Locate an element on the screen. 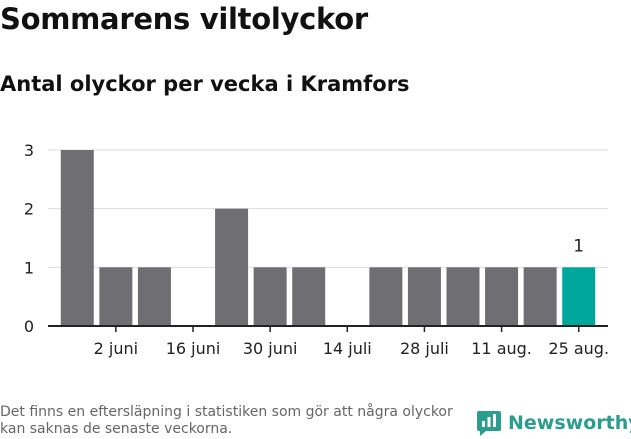 The height and width of the screenshot is (439, 631). x-tick-label: 28 juli is located at coordinates (424, 348).